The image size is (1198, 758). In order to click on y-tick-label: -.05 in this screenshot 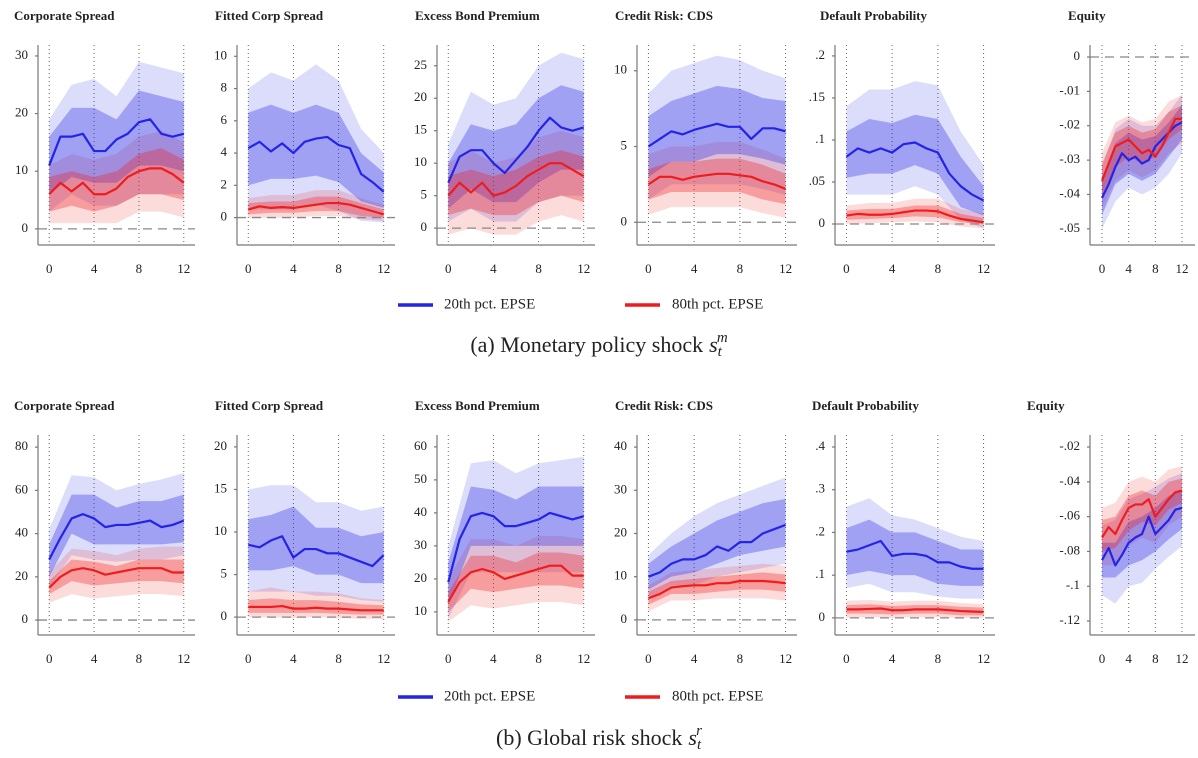, I will do `click(1069, 227)`.